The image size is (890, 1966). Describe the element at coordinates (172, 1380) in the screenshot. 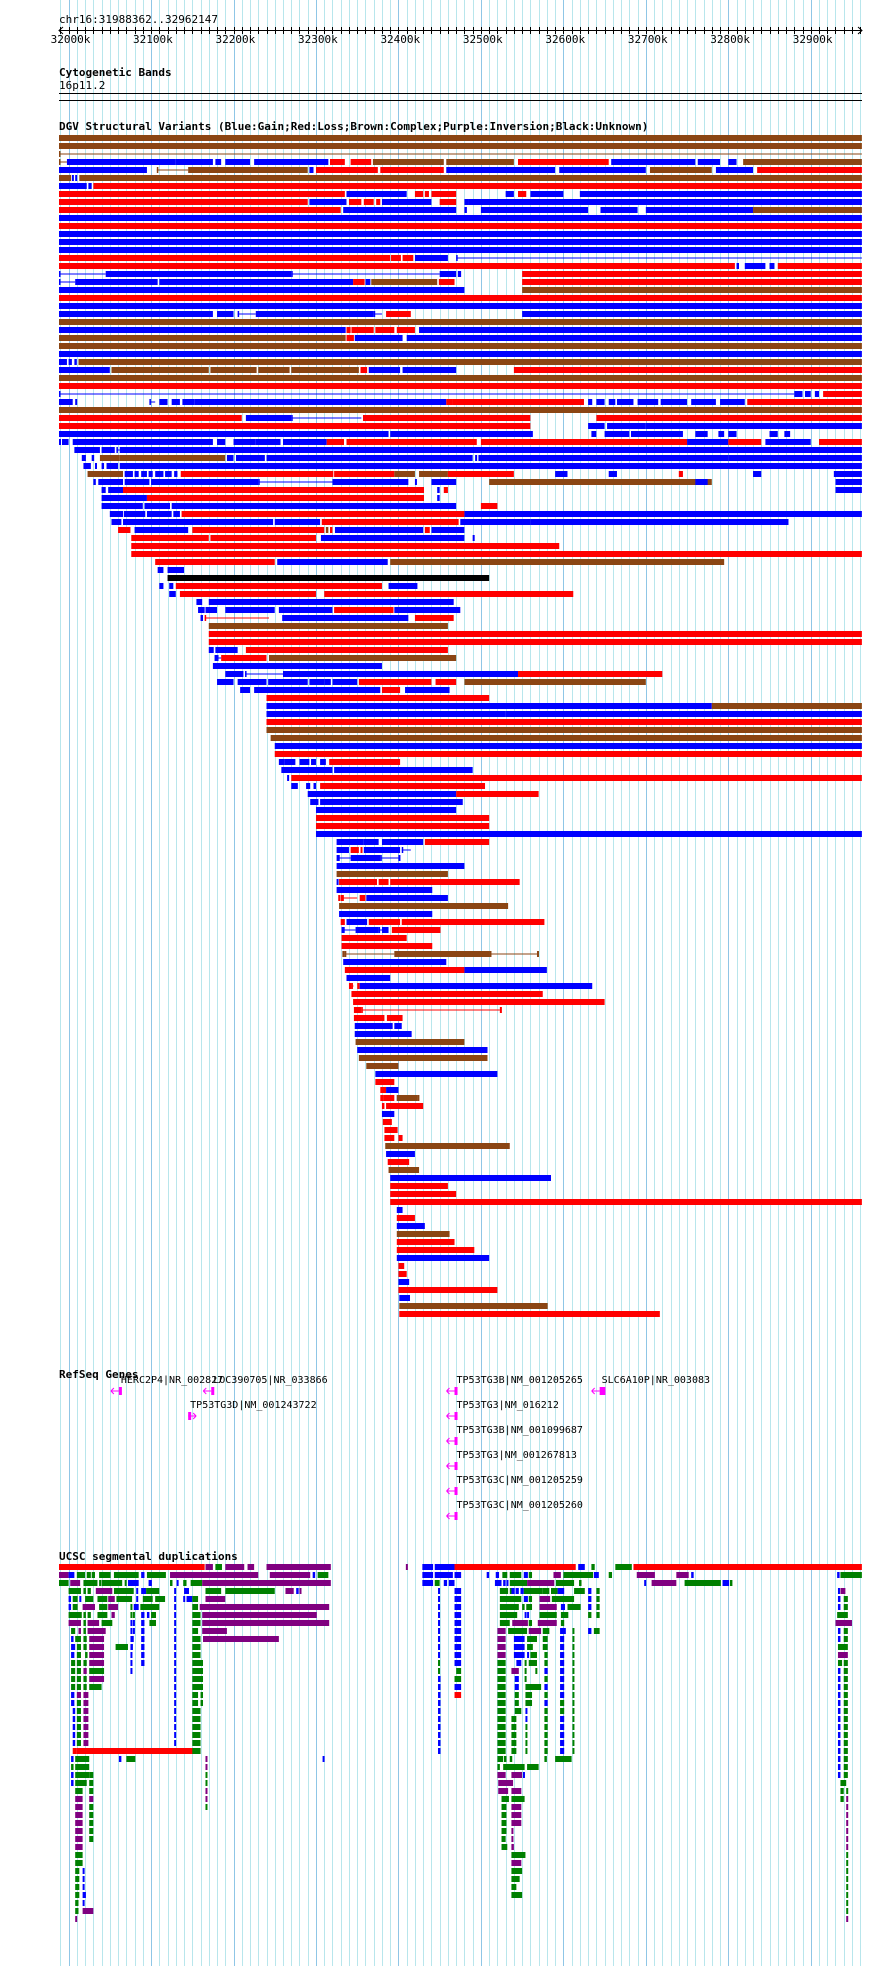

I see `gene-label: HERC2P4|NR_002827` at that location.